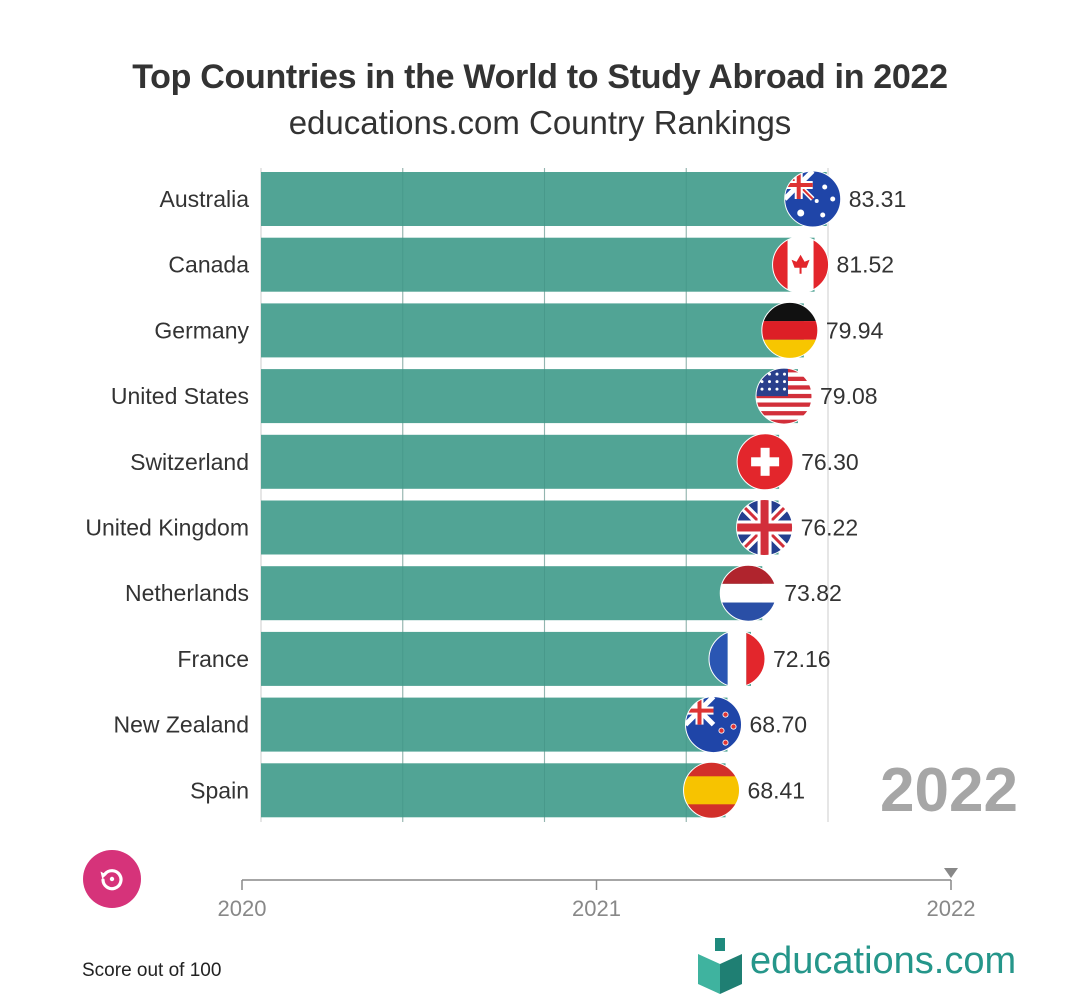  Describe the element at coordinates (538, 264) in the screenshot. I see `bar-canada` at that location.